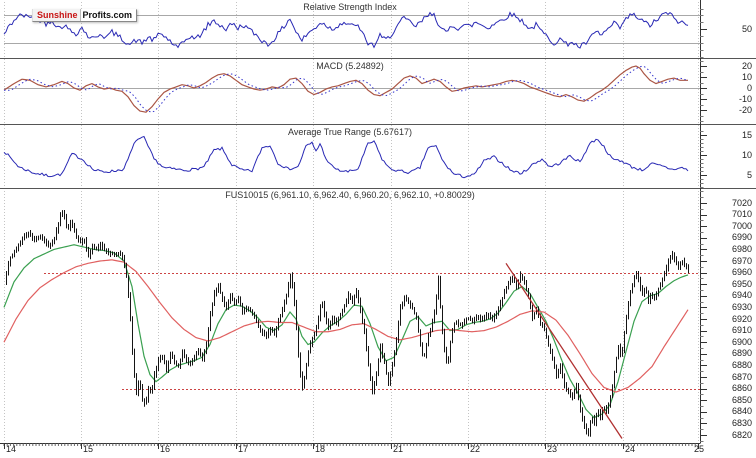 This screenshot has height=458, width=756. What do you see at coordinates (475, 449) in the screenshot?
I see `x-axis-tick-label: 22` at bounding box center [475, 449].